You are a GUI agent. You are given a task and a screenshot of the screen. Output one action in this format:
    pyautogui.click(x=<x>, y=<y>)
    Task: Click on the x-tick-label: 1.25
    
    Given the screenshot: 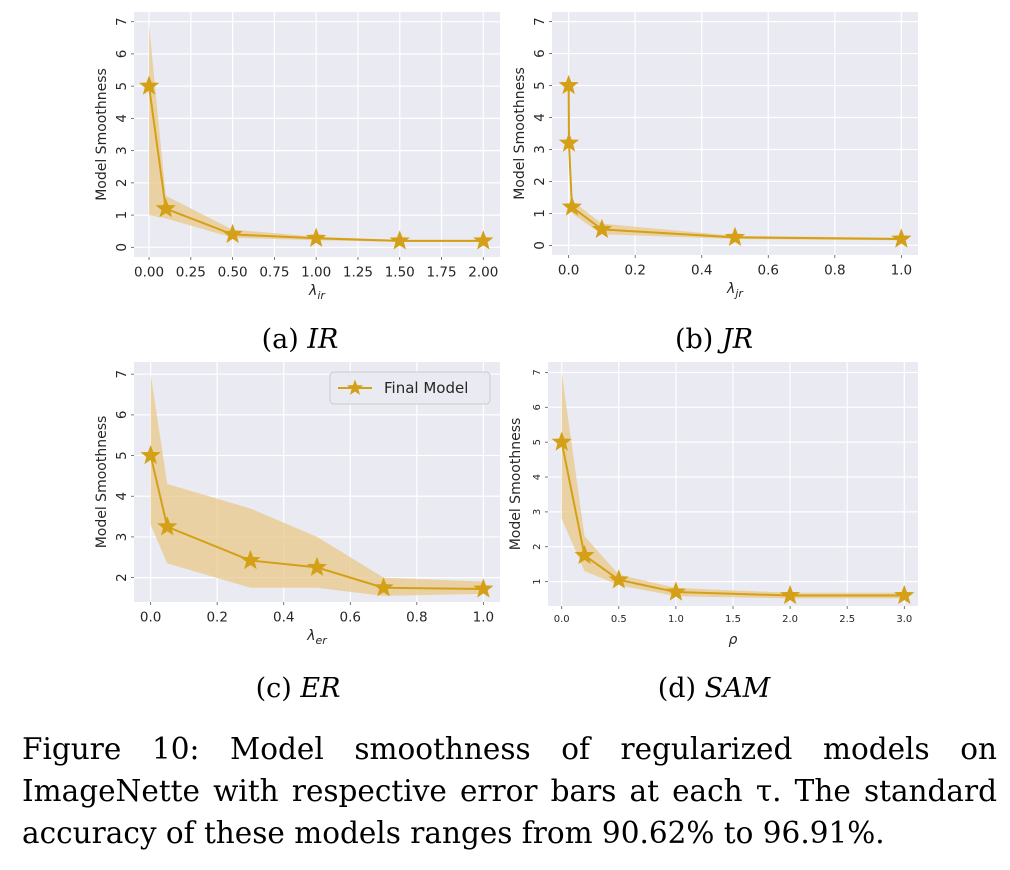 What is the action you would take?
    pyautogui.click(x=358, y=273)
    